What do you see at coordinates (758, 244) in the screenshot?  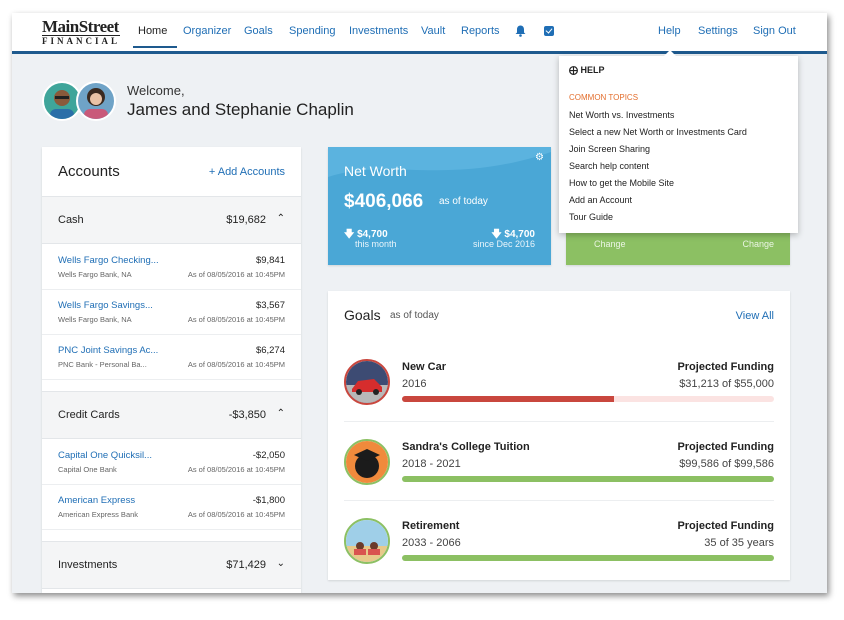 I see `investments-change-label-right: Change` at bounding box center [758, 244].